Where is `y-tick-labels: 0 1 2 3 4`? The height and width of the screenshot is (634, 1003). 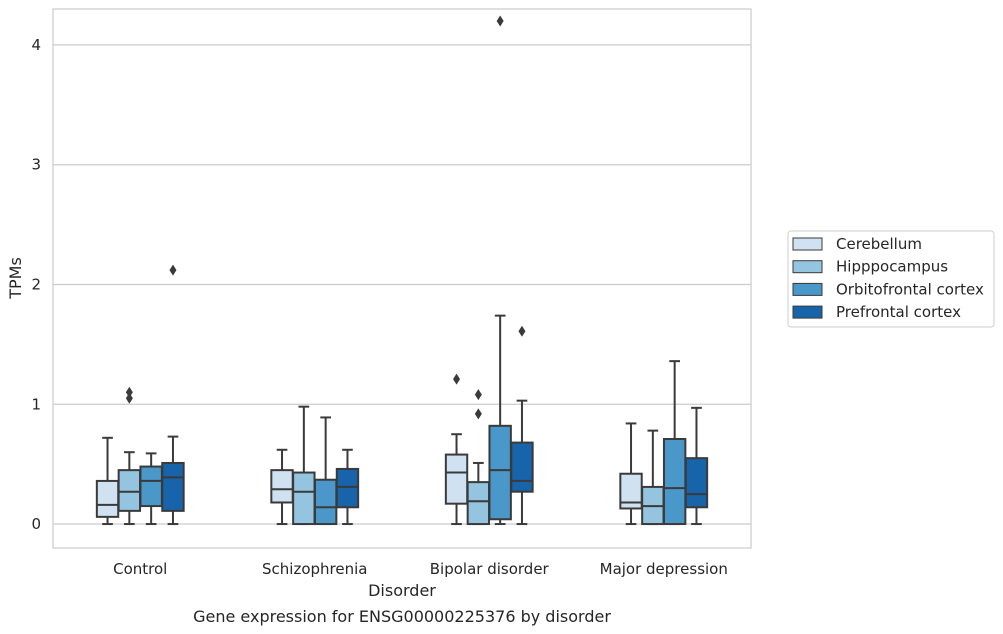
y-tick-labels: 0 1 2 3 4 is located at coordinates (36, 284).